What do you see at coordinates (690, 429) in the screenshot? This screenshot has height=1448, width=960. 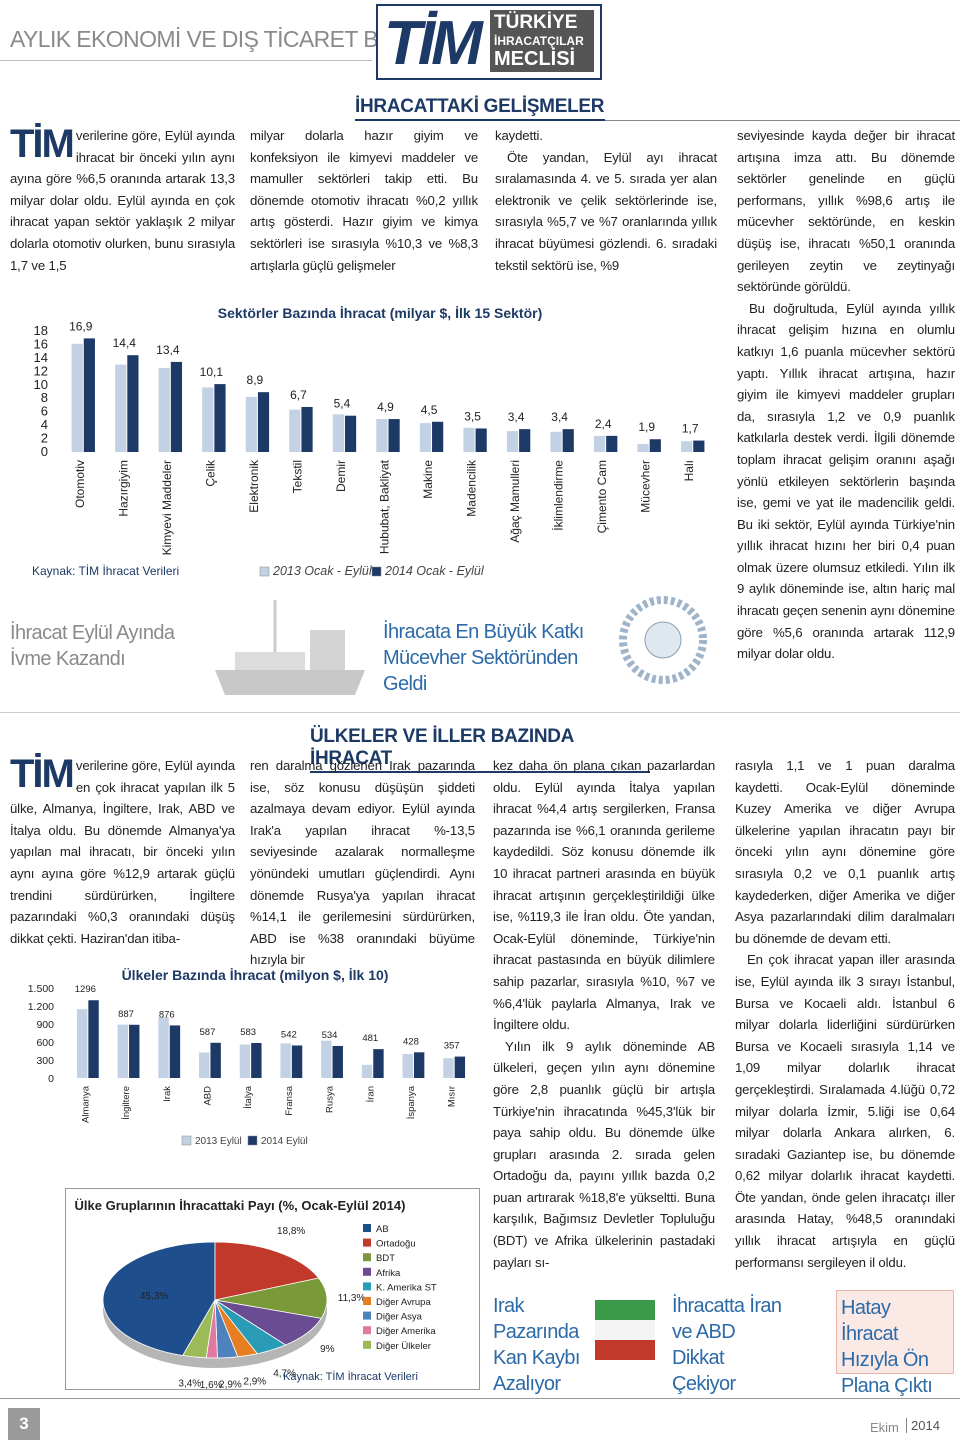 I see `value-label: 1,7` at bounding box center [690, 429].